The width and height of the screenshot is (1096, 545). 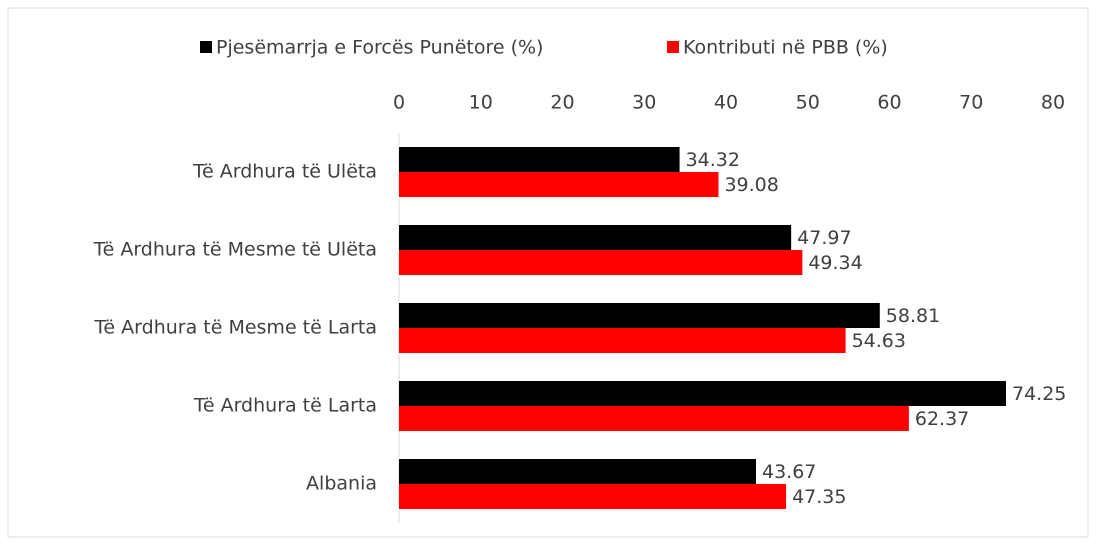 What do you see at coordinates (942, 419) in the screenshot?
I see `data-label: 62.37` at bounding box center [942, 419].